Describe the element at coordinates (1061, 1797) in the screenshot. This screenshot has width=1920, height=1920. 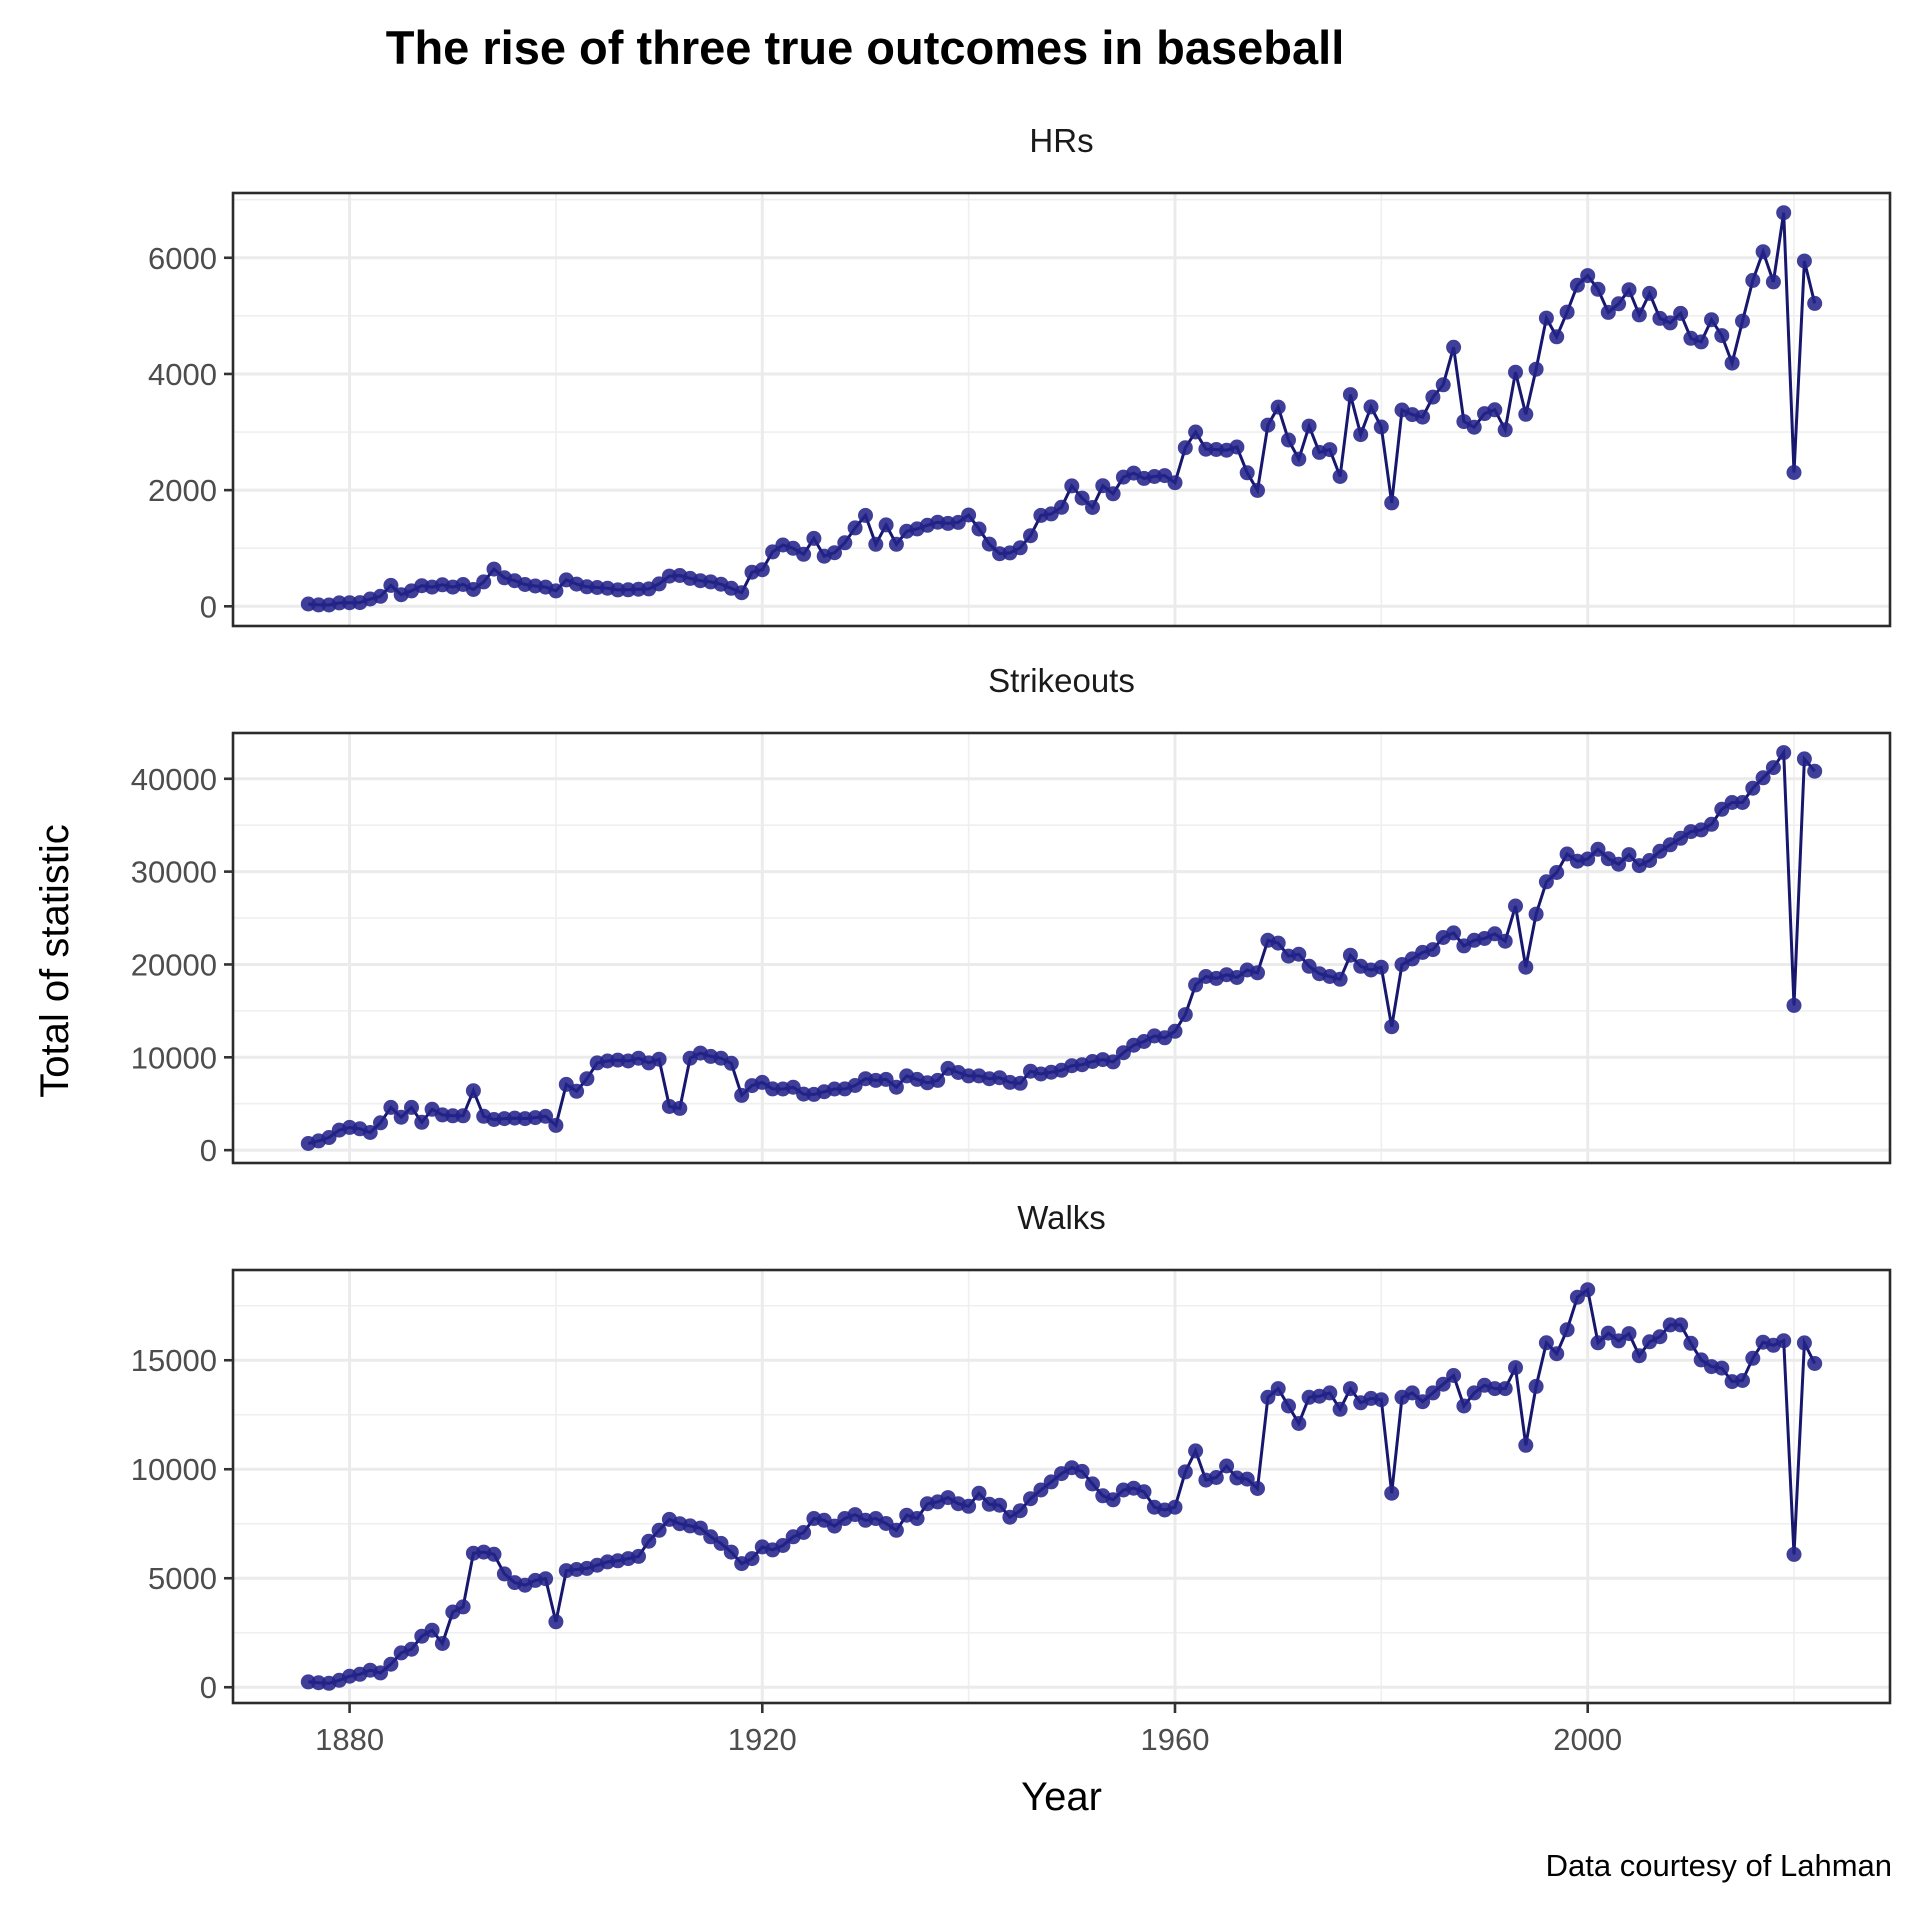
I see `x-axis-title: Year` at that location.